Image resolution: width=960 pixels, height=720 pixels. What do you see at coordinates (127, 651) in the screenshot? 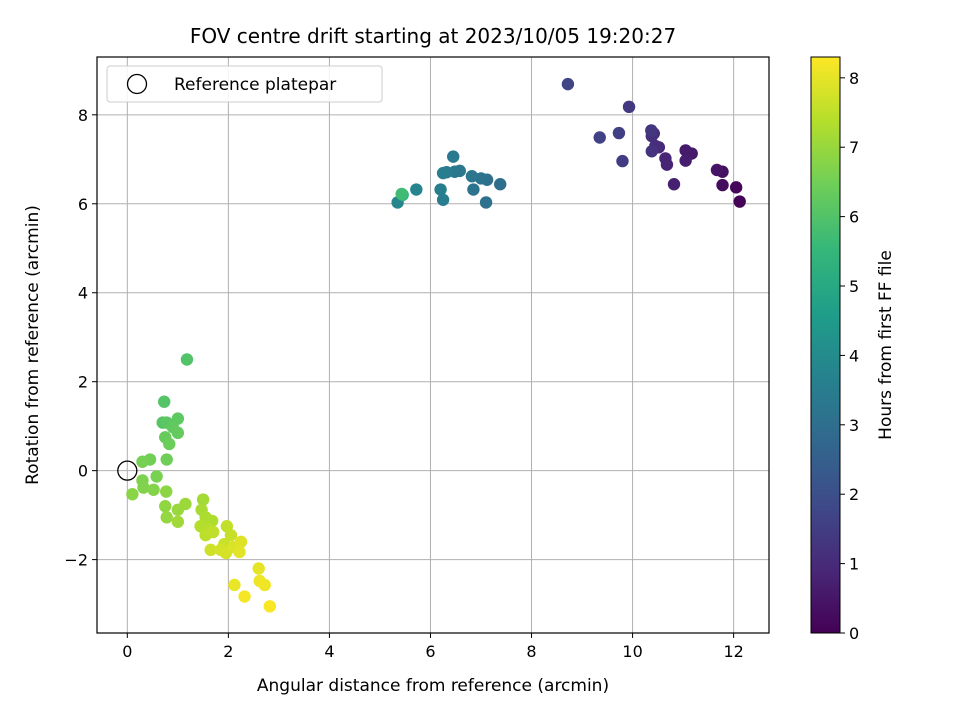
I see `x-tick-label: 0` at bounding box center [127, 651].